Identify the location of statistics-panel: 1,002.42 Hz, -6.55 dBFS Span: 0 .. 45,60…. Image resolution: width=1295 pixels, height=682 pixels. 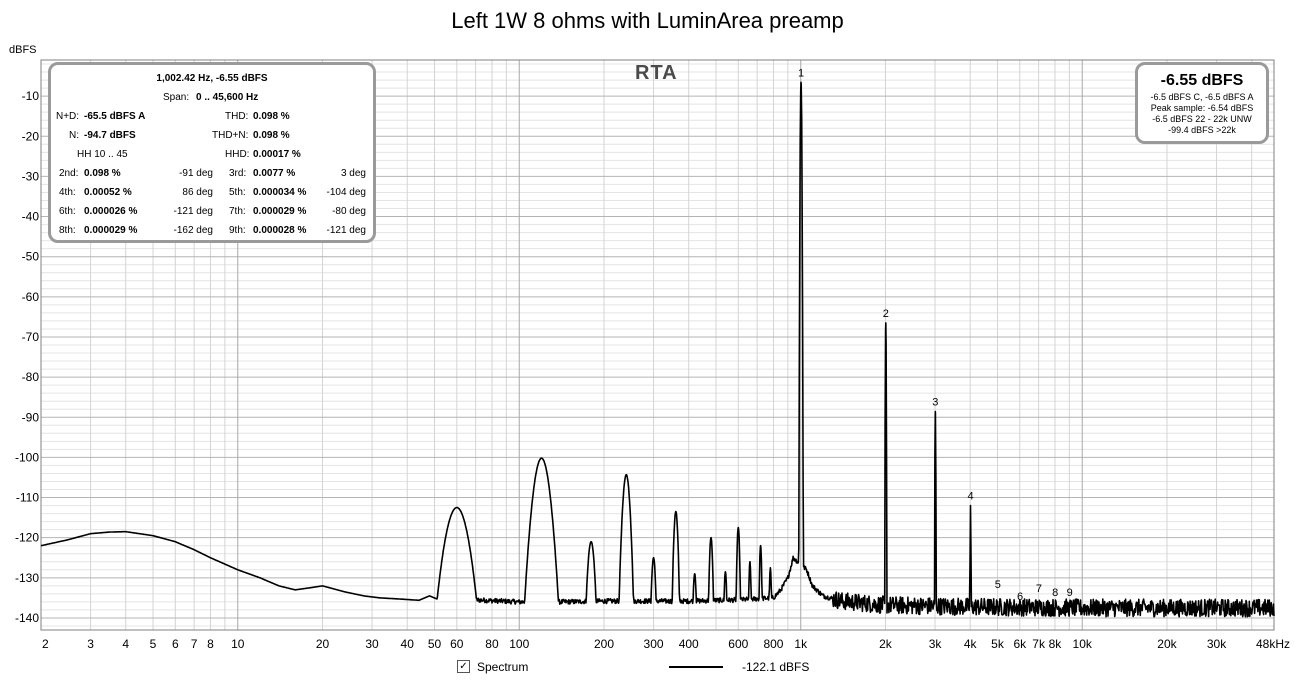
(212, 152).